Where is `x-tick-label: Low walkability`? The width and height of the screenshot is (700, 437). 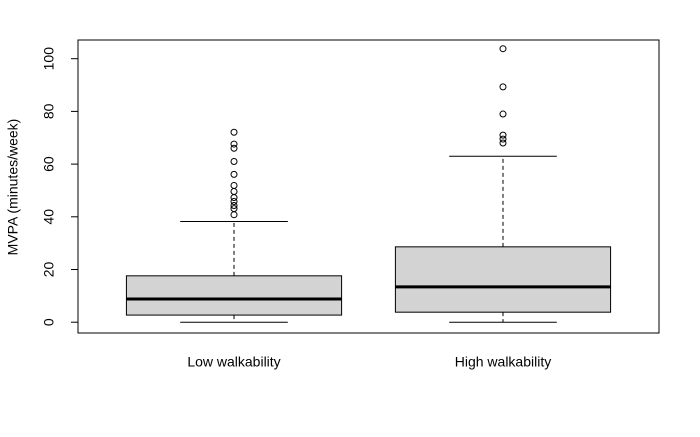 x-tick-label: Low walkability is located at coordinates (233, 362).